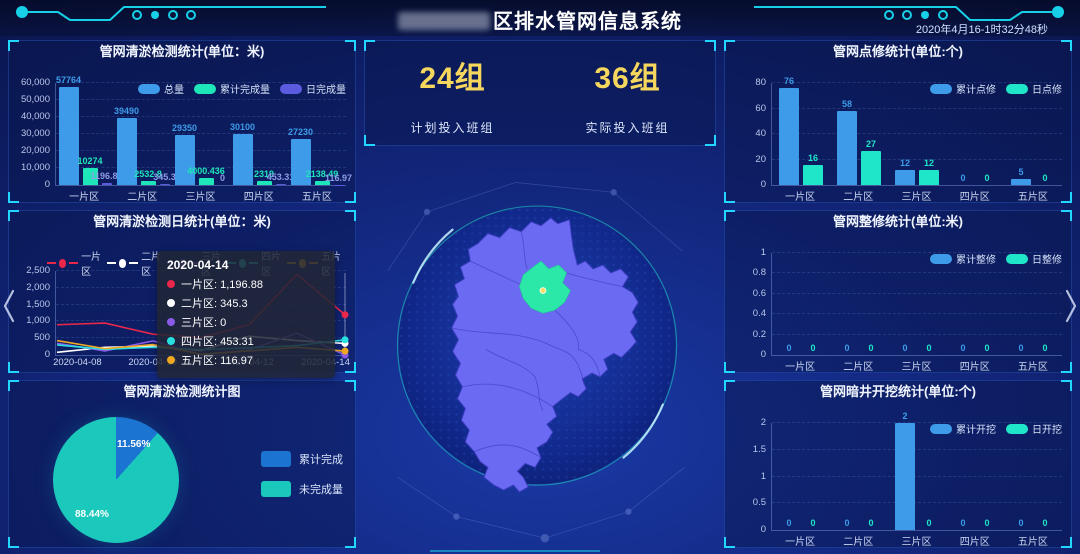  I want to click on chart-legend: 累计点修 日点修, so click(996, 88).